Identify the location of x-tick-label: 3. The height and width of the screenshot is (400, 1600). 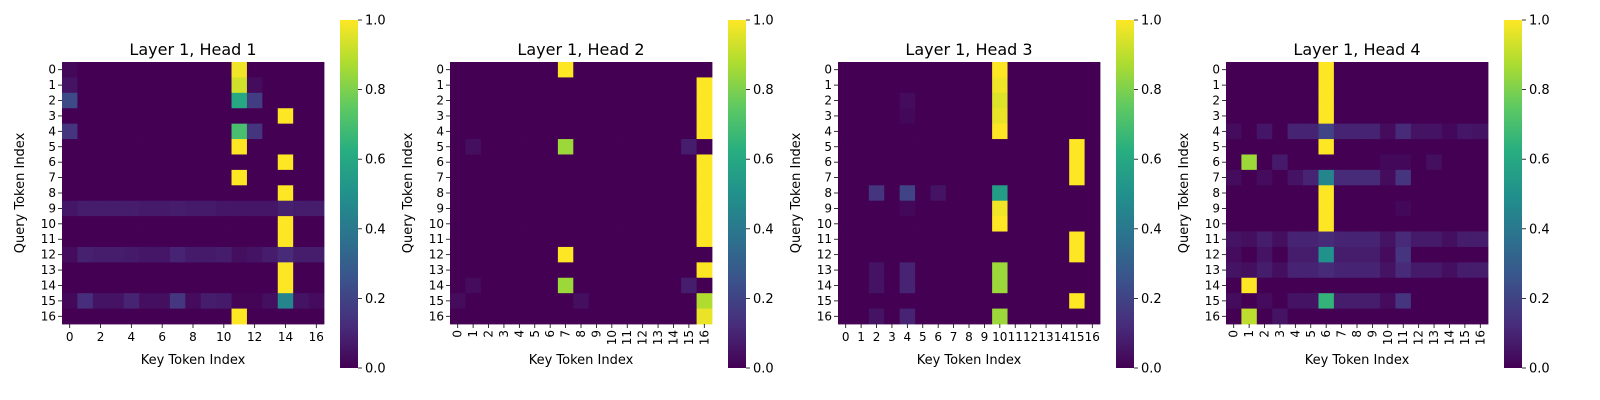
(504, 334).